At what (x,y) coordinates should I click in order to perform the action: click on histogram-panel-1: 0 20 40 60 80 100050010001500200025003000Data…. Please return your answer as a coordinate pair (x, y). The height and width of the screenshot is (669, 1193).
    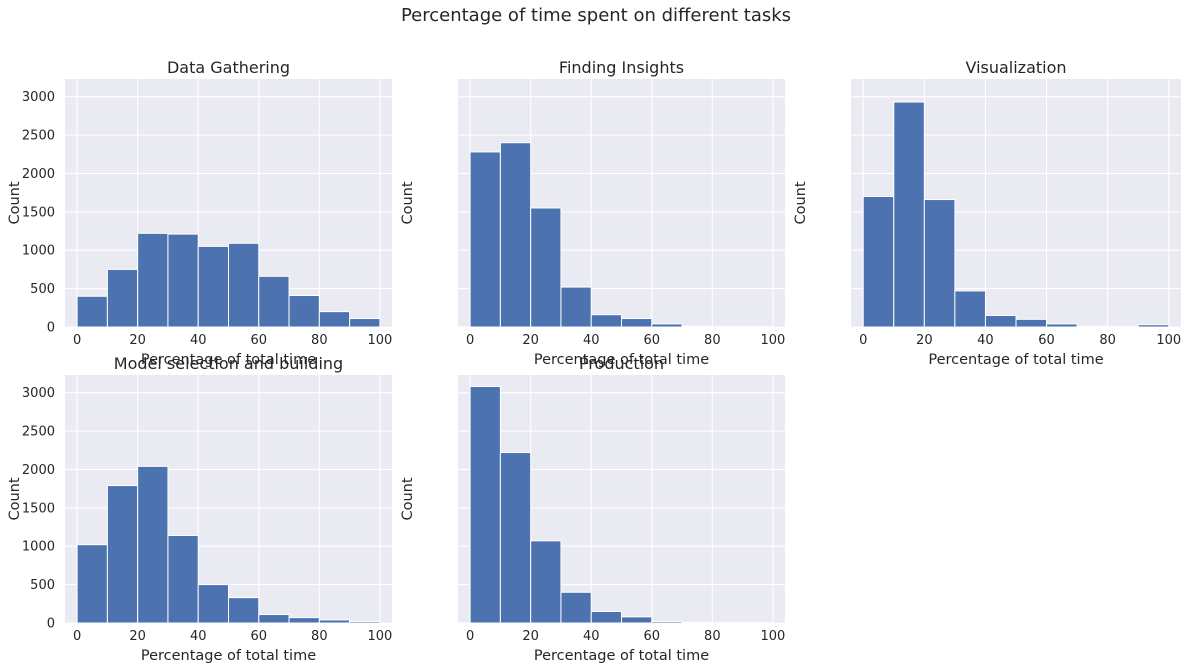
    Looking at the image, I should click on (199, 213).